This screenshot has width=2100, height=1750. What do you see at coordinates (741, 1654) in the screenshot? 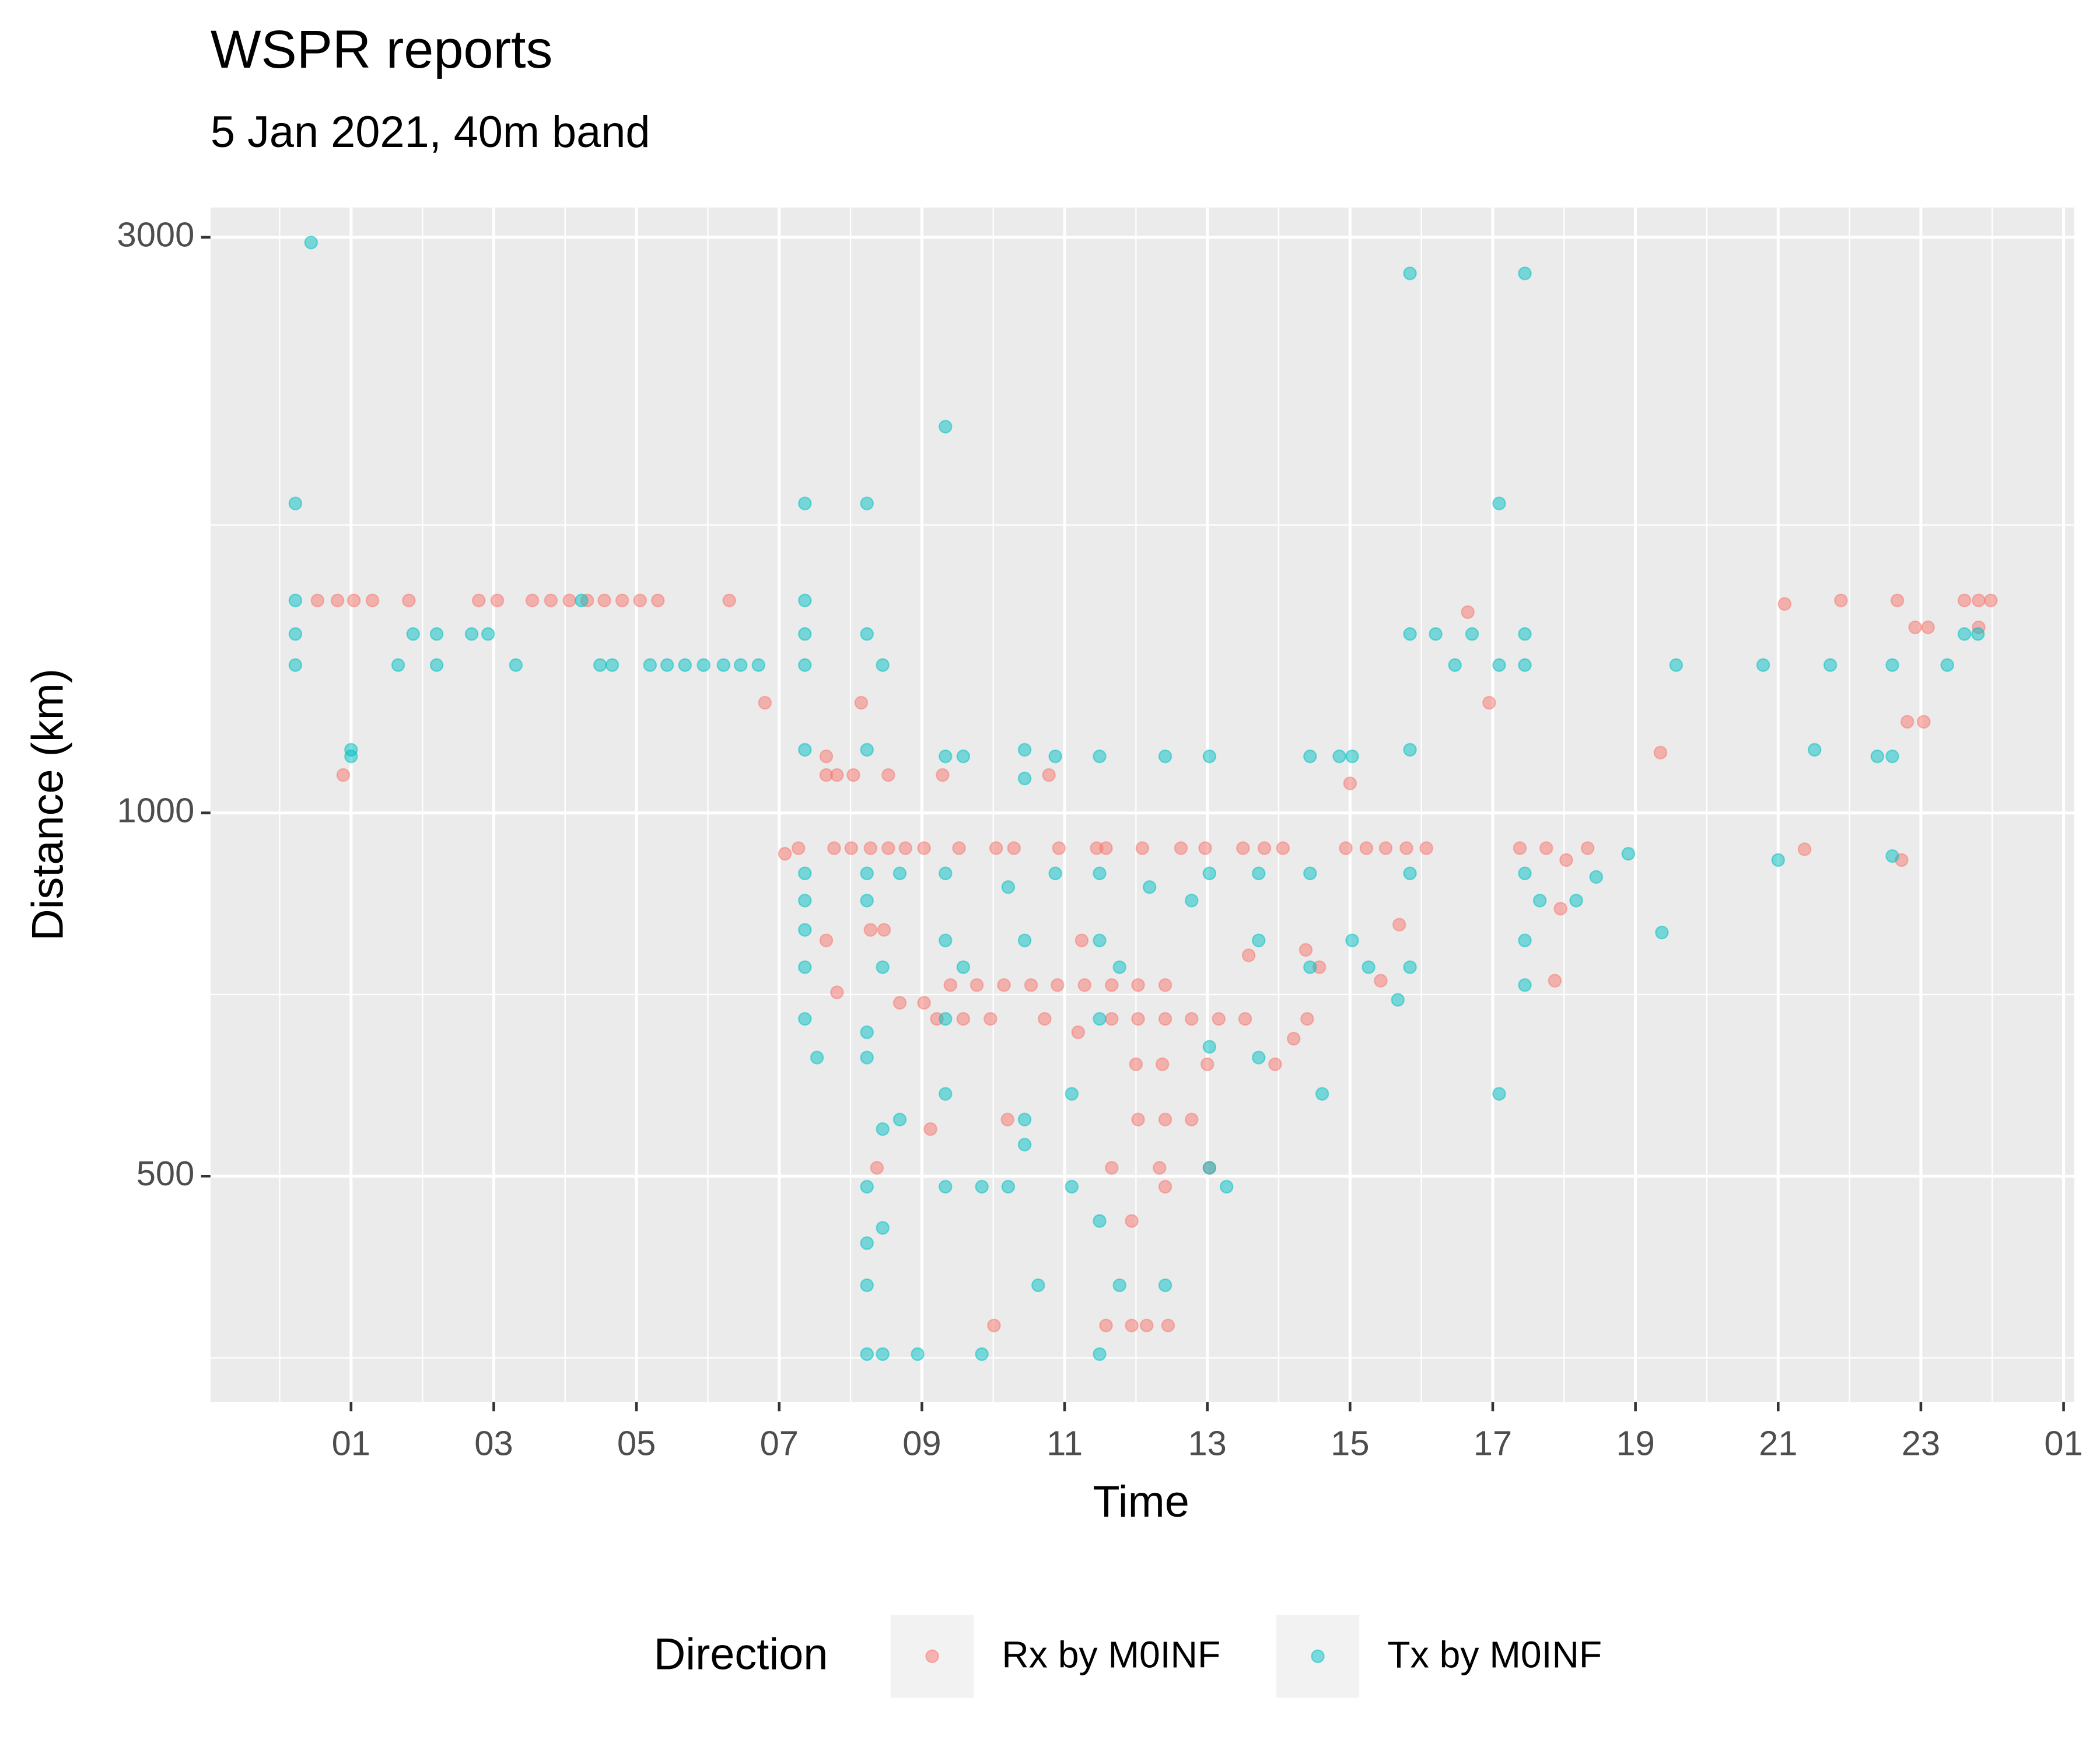
I see `legend-title: Direction` at bounding box center [741, 1654].